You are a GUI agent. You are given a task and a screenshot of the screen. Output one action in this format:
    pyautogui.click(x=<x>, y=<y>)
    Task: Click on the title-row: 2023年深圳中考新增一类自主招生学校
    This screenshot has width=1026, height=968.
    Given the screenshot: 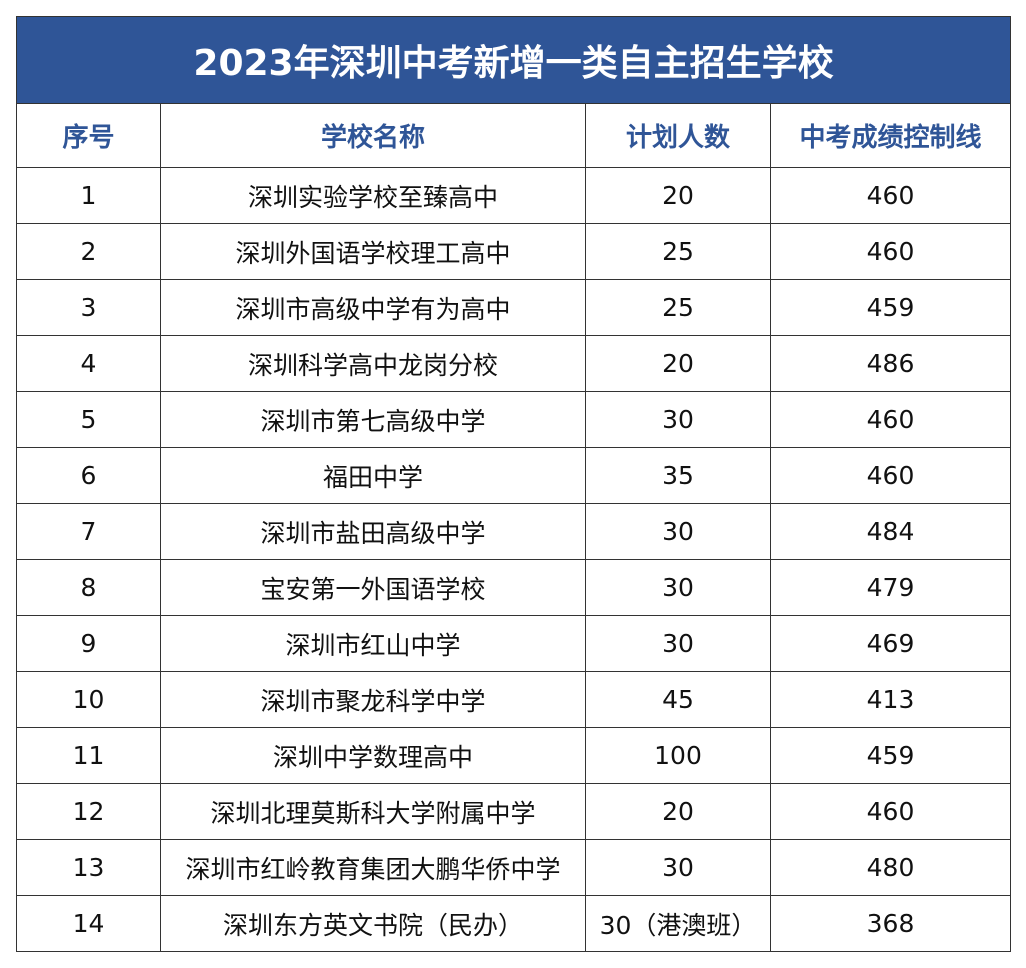 What is the action you would take?
    pyautogui.click(x=513, y=60)
    